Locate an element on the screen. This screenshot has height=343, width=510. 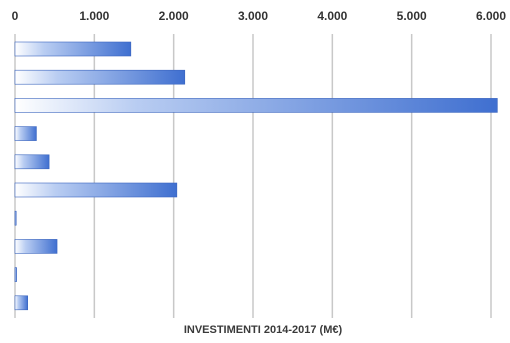
x-tick-label: 5.000 is located at coordinates (412, 16).